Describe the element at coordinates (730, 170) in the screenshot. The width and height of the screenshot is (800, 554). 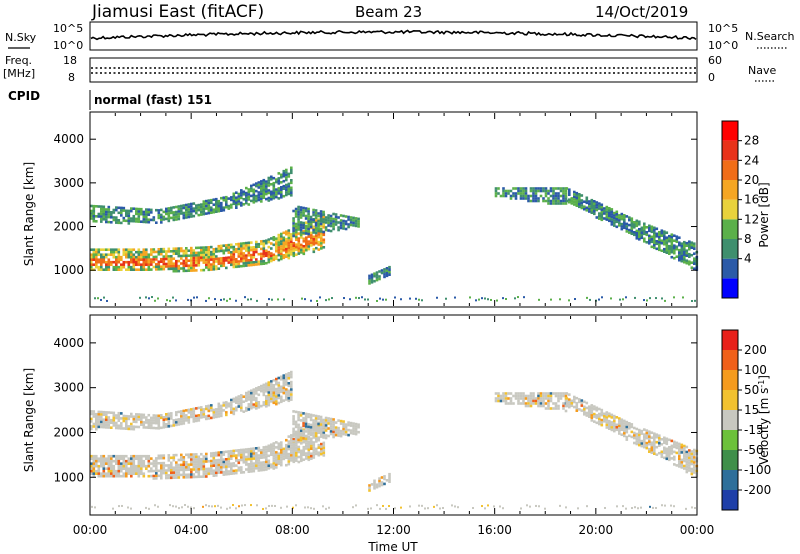
I see `power-colorbar-swatch` at that location.